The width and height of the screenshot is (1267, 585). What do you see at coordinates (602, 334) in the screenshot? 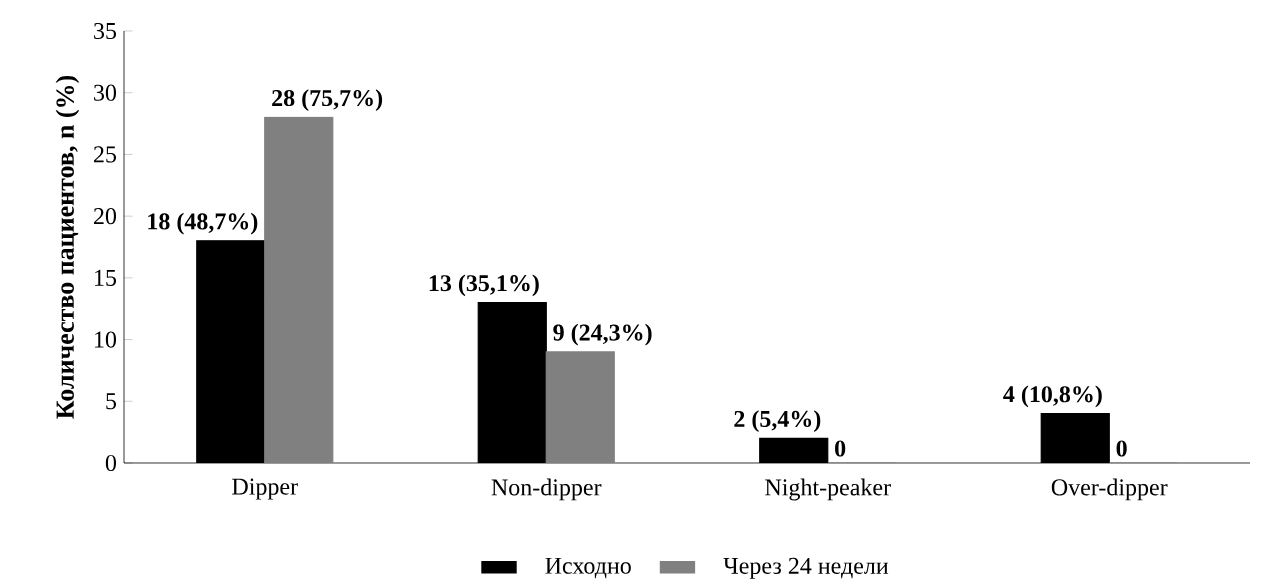
I see `data-label: 9 (24,3%)` at bounding box center [602, 334].